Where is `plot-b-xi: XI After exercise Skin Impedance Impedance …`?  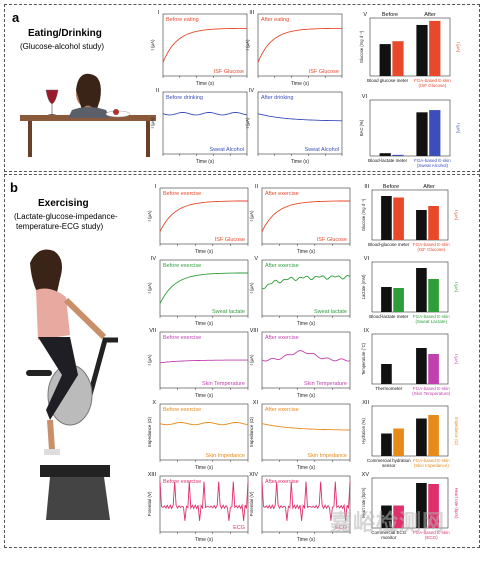 plot-b-xi: XI After exercise Skin Impedance Impedance … is located at coordinates (300, 435).